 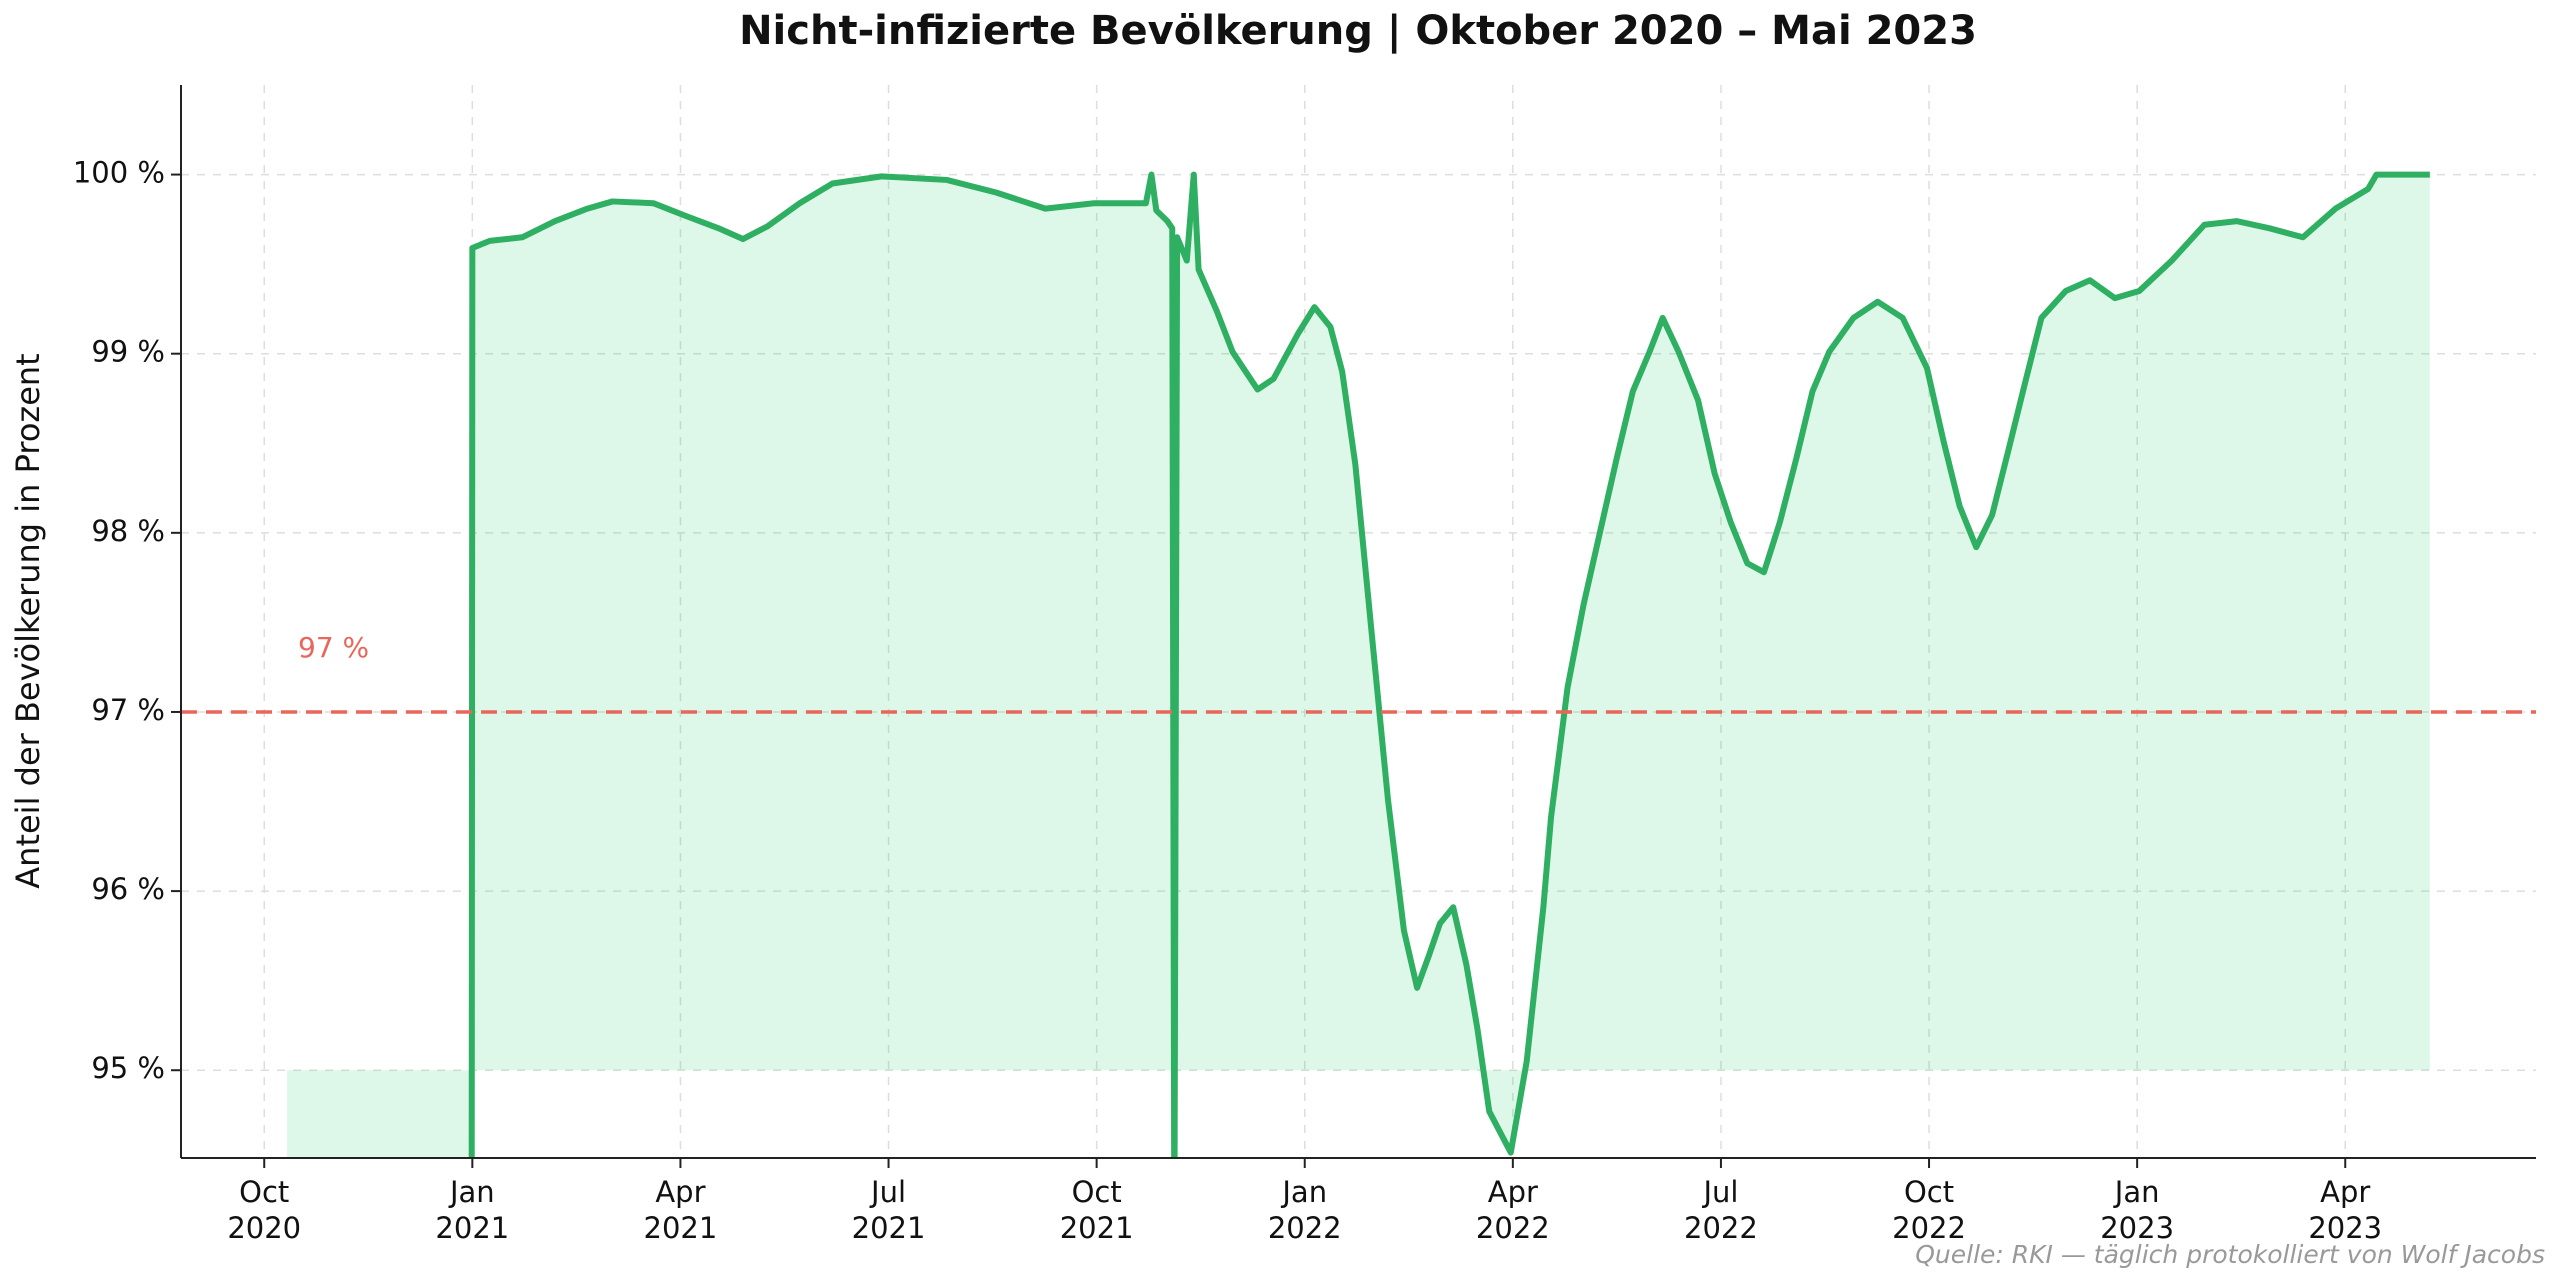 I want to click on x-tick-label: Jan 2023, so click(x=2137, y=1210).